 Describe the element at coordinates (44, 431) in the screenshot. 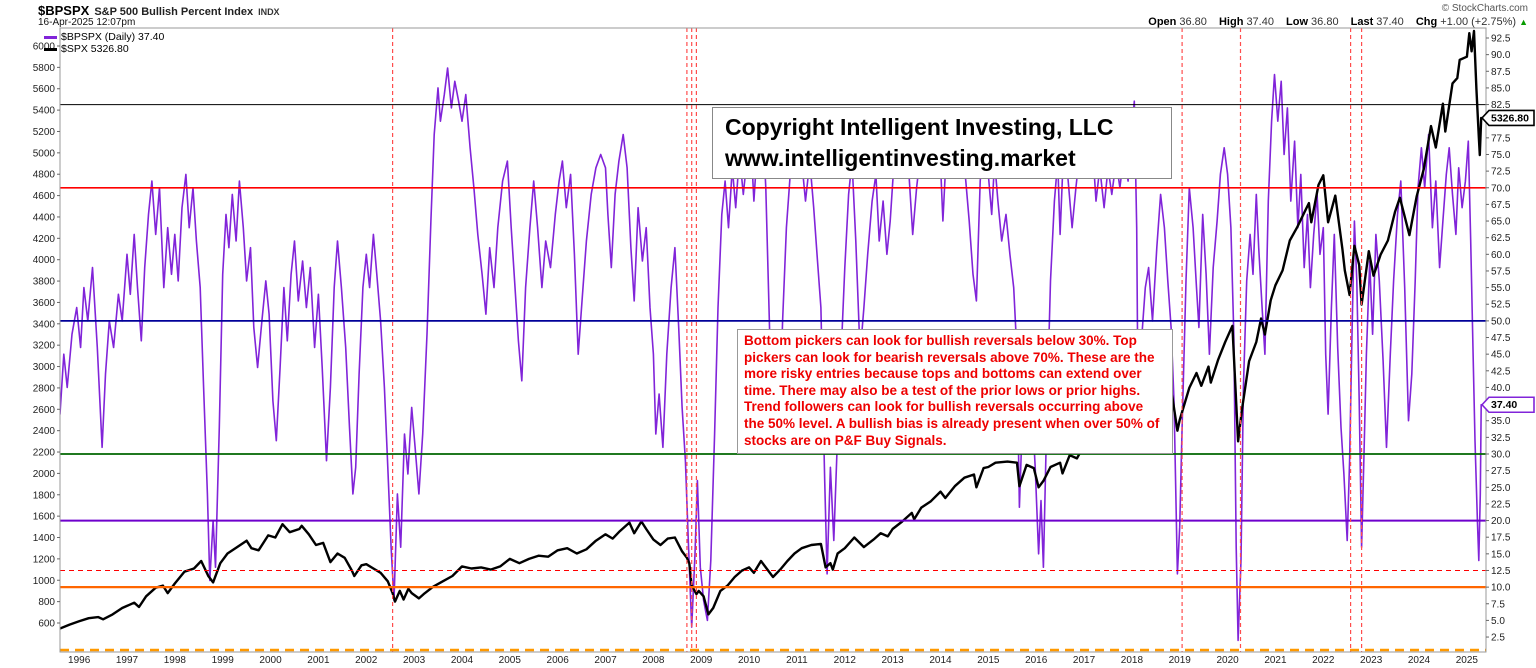

I see `left-tick-label: 2400` at that location.